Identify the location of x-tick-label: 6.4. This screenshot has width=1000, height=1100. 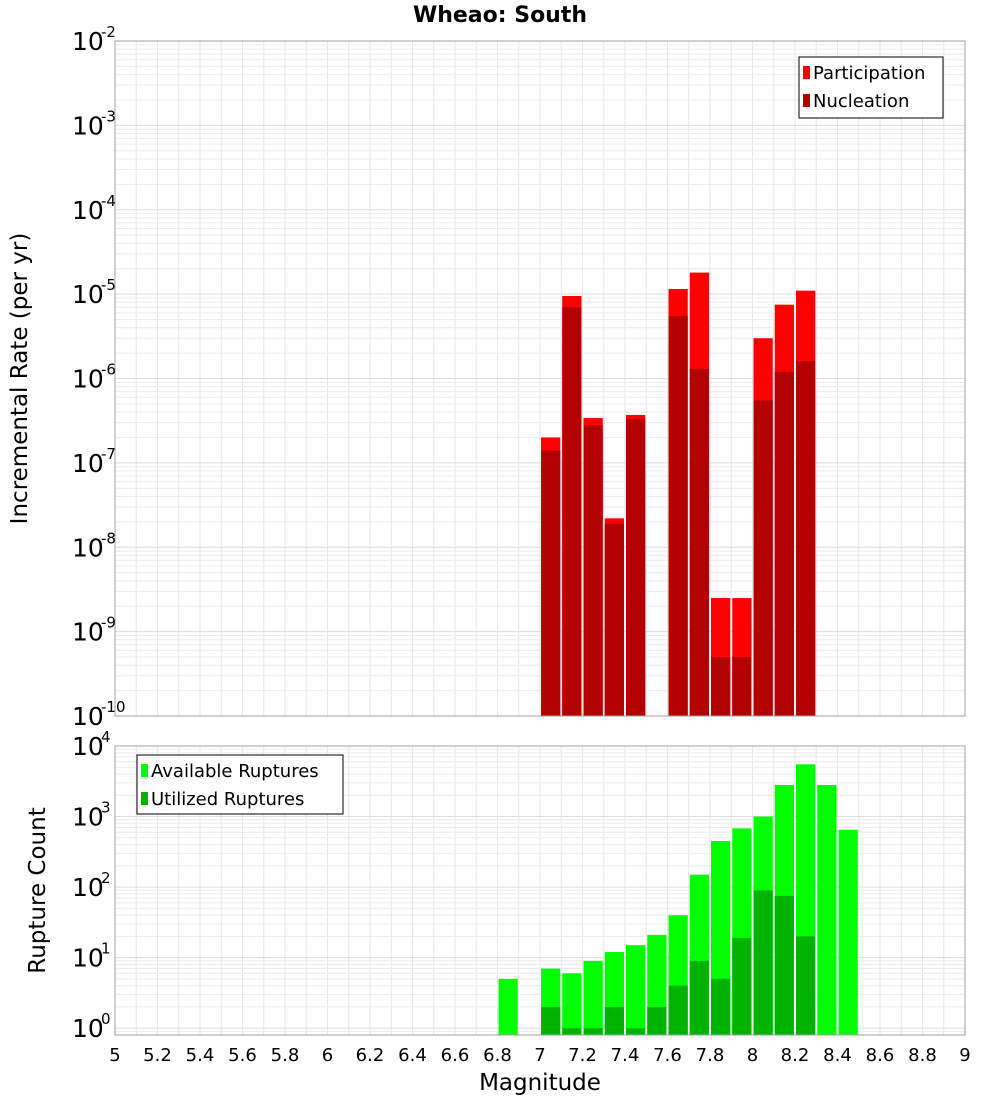
(412, 1055).